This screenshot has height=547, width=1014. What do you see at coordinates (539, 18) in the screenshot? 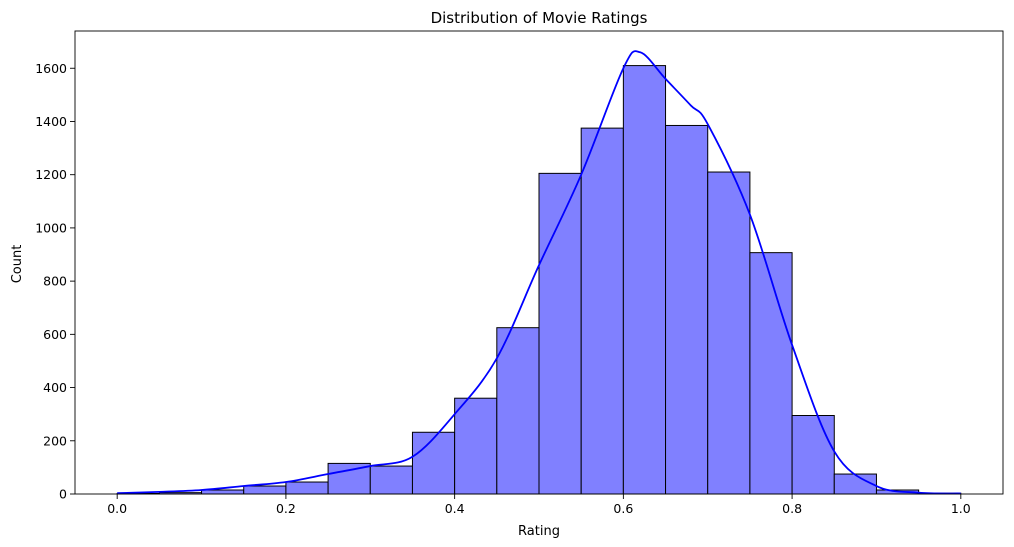
I see `chart-title: Distribution of Movie Ratings` at bounding box center [539, 18].